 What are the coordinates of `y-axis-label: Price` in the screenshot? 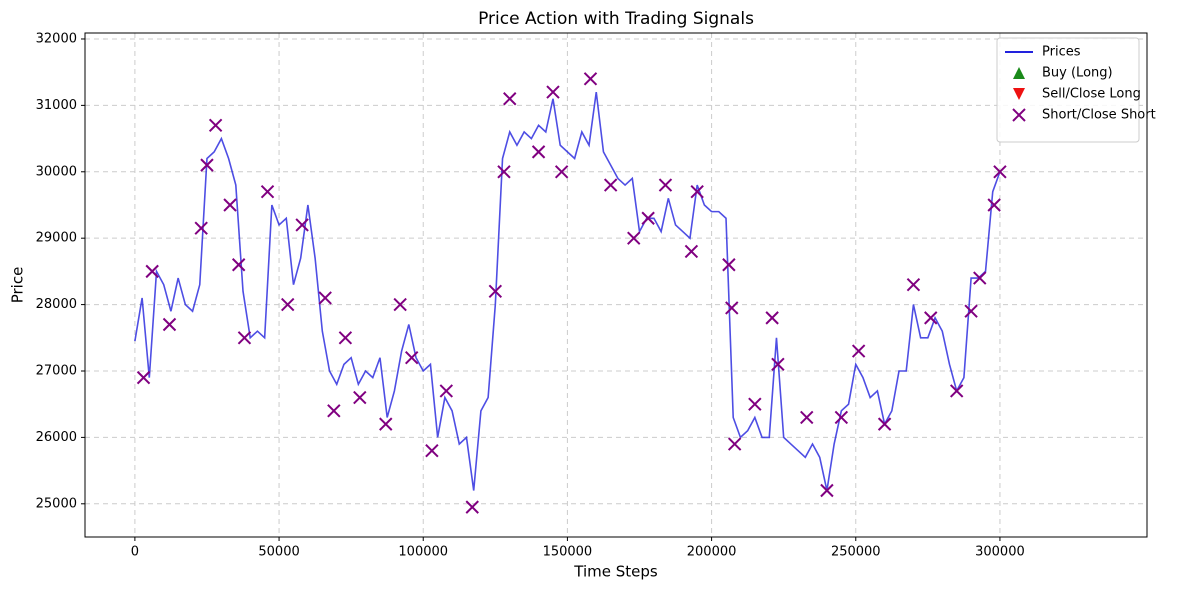 It's located at (18, 285).